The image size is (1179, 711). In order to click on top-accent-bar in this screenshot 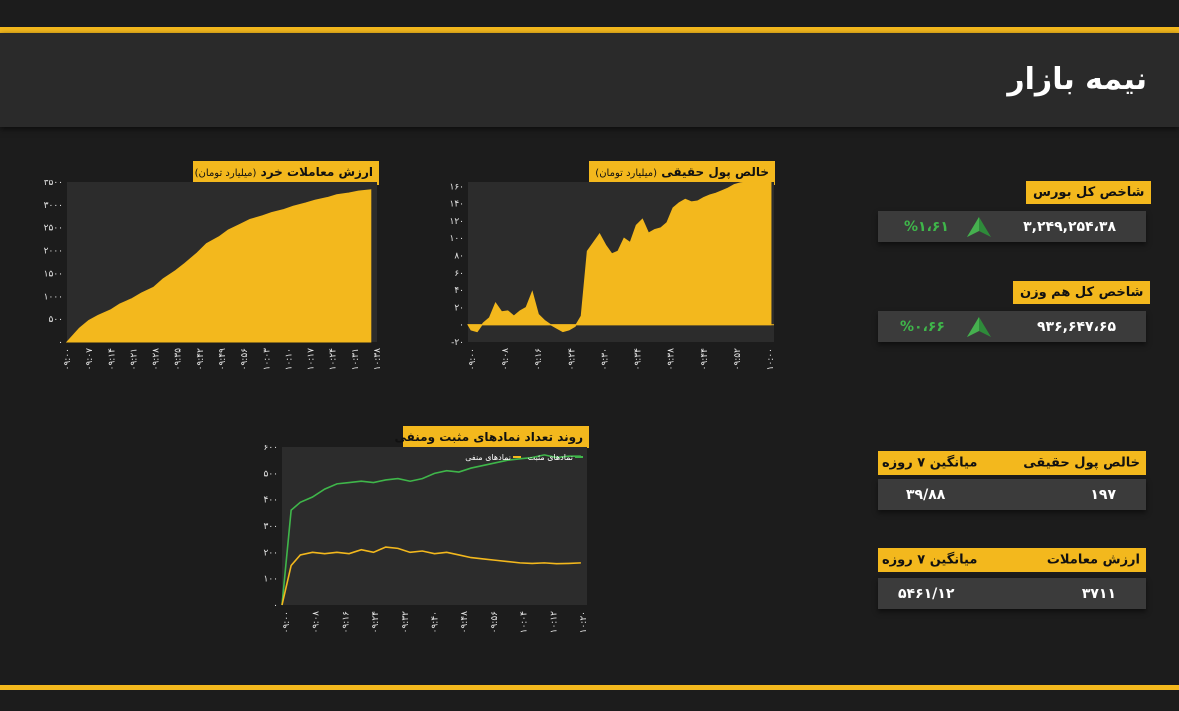, I will do `click(589, 30)`.